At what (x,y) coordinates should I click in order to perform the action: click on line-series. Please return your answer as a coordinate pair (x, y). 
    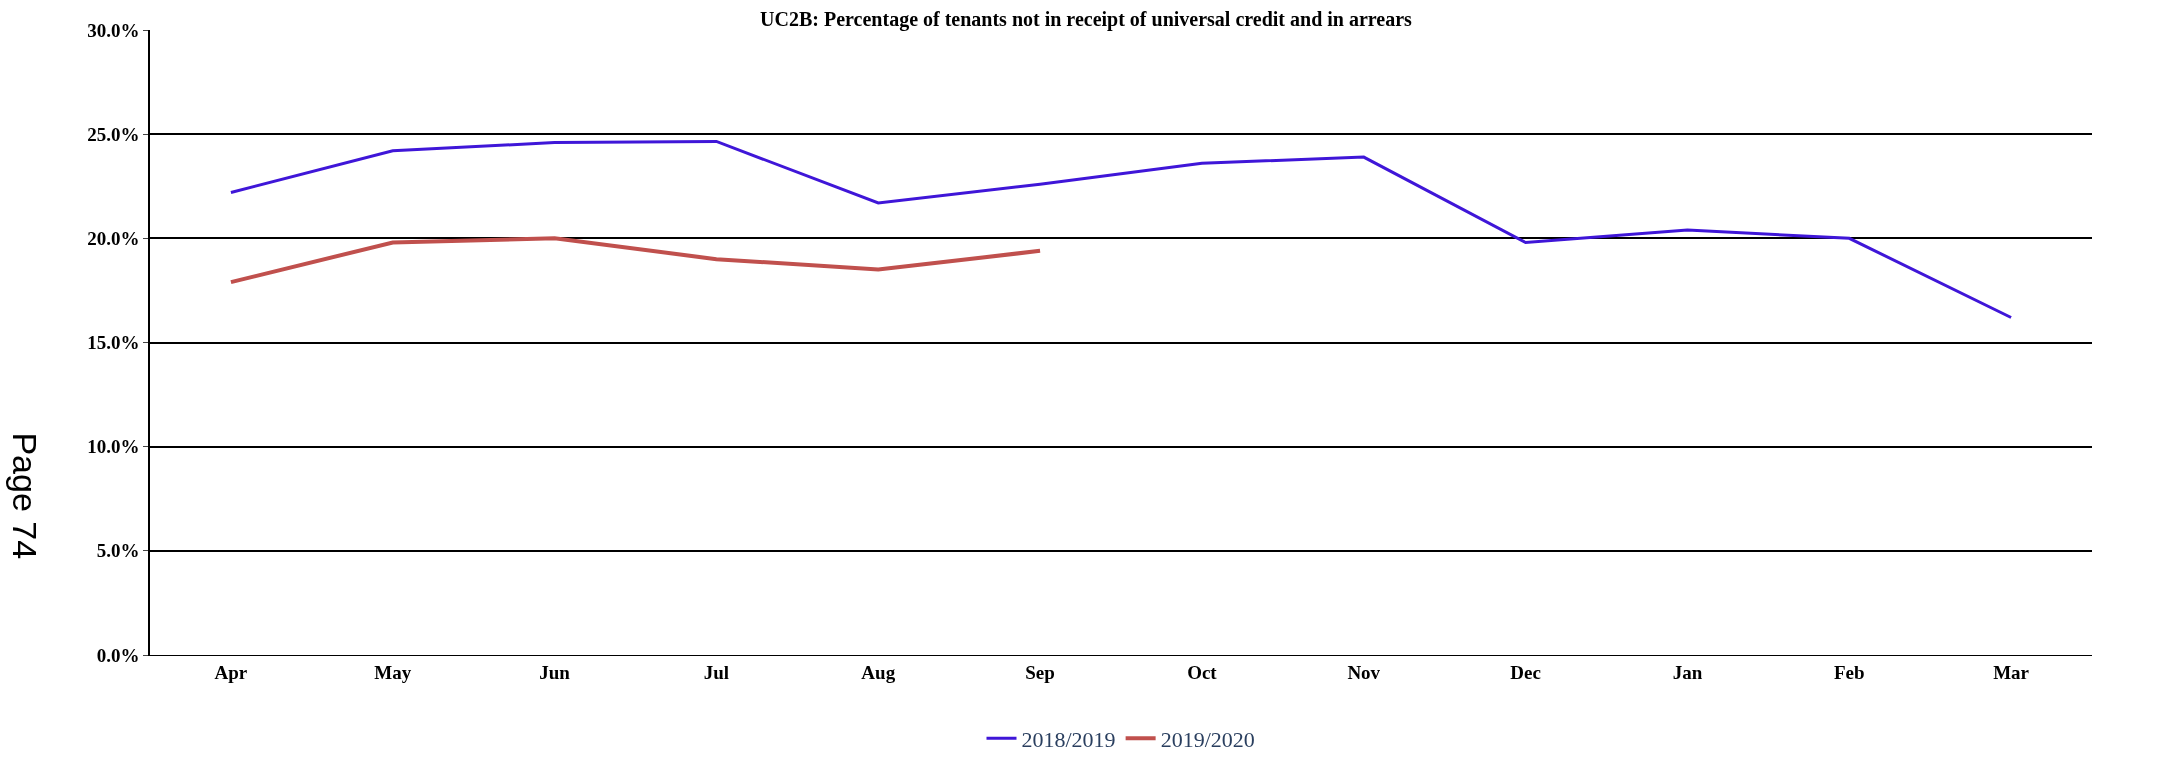
    Looking at the image, I should click on (635, 260).